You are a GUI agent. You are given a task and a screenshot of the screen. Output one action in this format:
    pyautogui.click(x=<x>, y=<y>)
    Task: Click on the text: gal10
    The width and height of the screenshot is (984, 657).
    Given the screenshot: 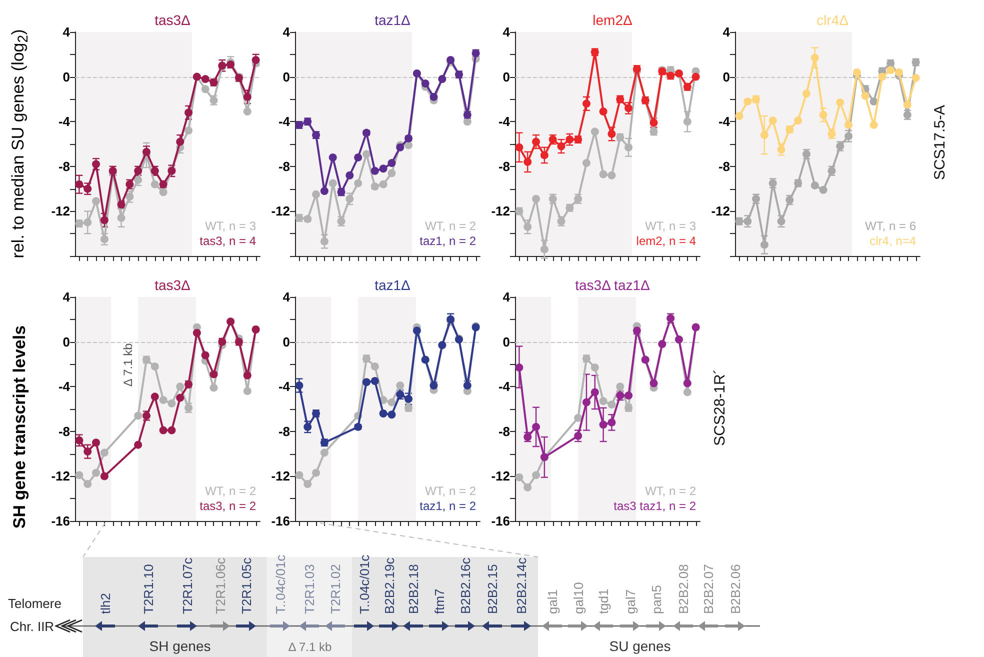 What is the action you would take?
    pyautogui.click(x=578, y=598)
    